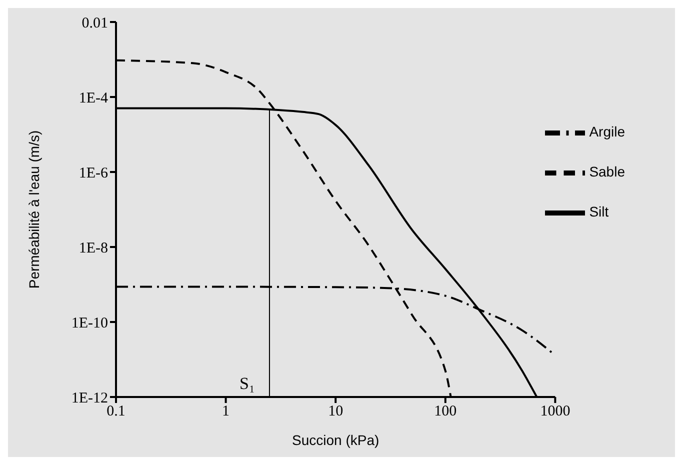  I want to click on y-tick-label: 1E-8, so click(93, 248).